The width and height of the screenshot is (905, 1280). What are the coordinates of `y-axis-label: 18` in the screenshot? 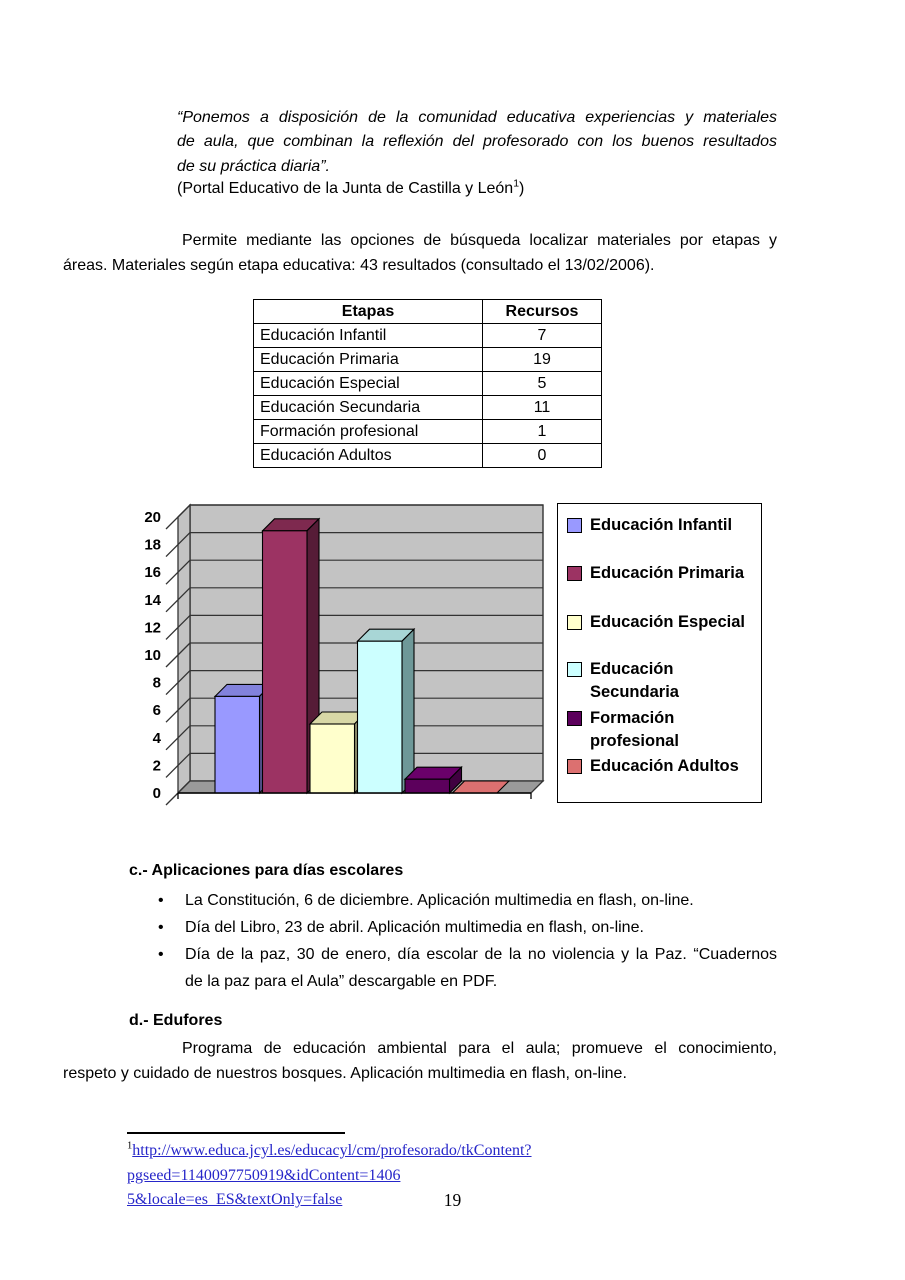 It's located at (152, 545).